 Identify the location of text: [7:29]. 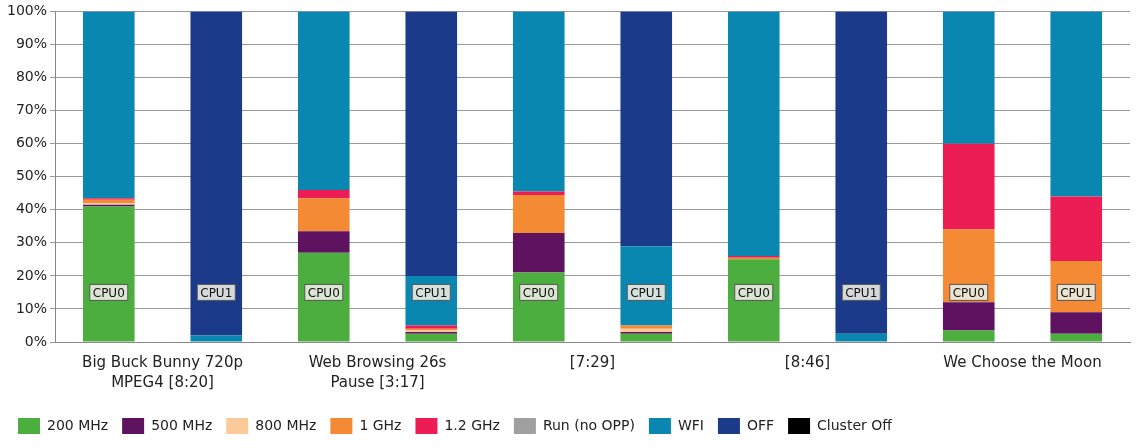
(592, 362).